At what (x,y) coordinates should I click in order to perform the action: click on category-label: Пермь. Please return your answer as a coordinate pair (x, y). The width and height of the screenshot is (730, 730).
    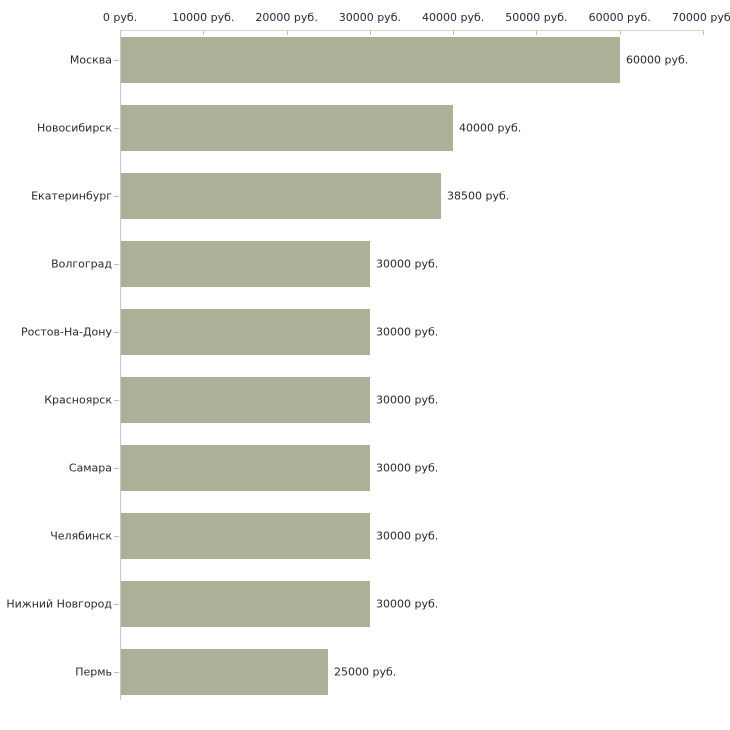
    Looking at the image, I should click on (93, 672).